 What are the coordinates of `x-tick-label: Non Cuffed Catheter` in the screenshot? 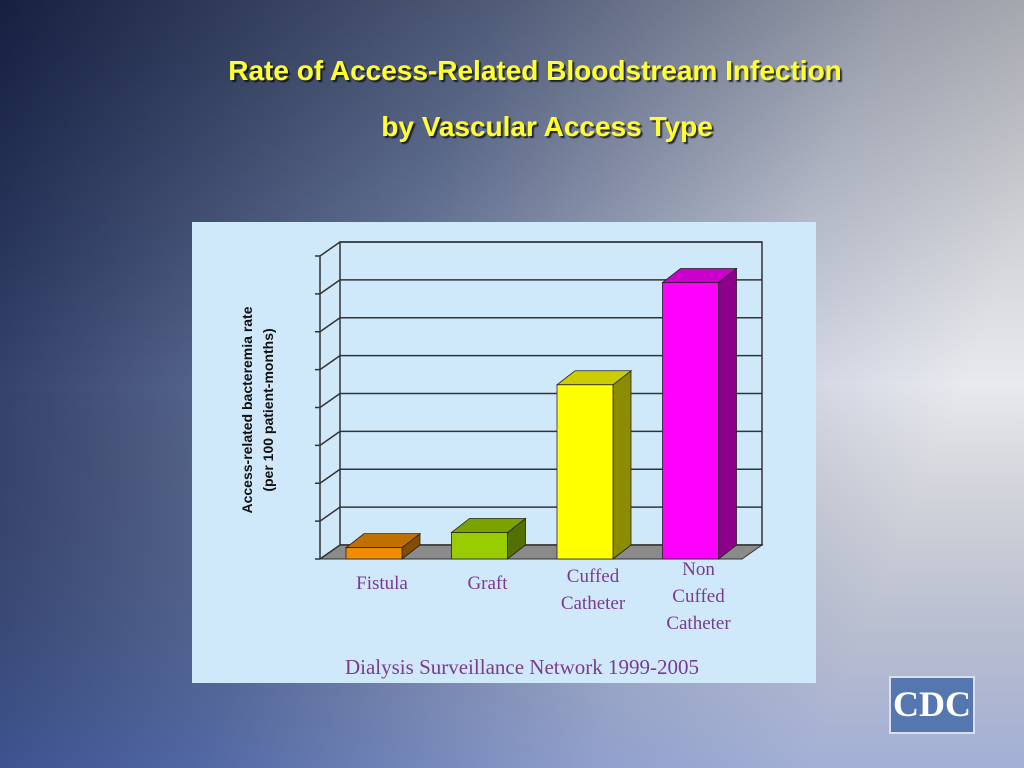 It's located at (698, 596).